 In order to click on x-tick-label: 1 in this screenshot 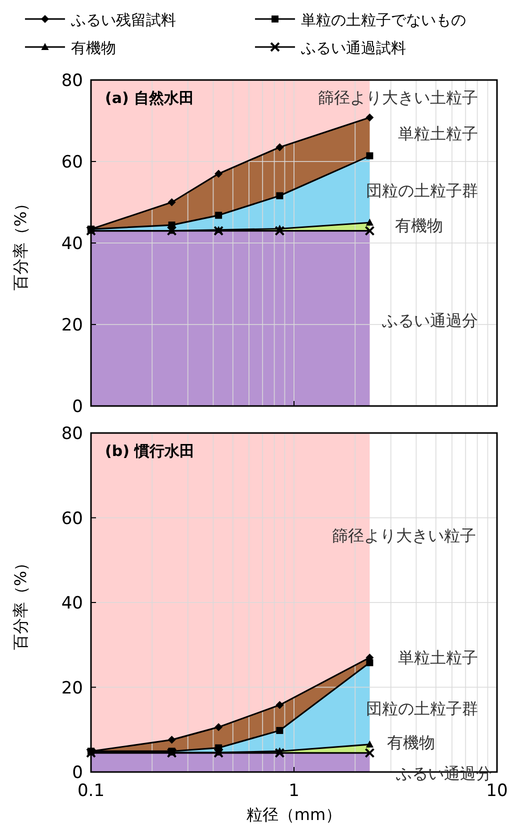, I will do `click(294, 791)`.